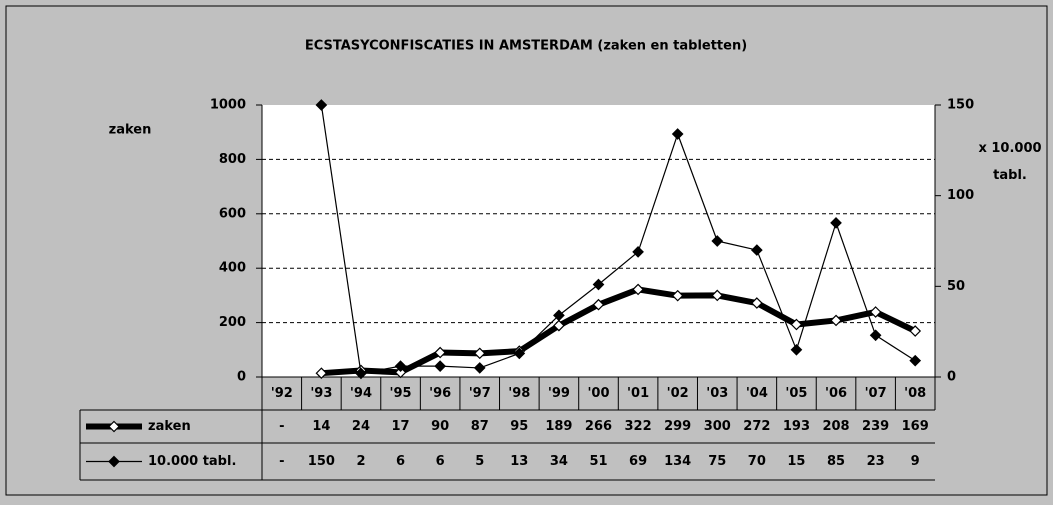  I want to click on x-tick-label: '06, so click(836, 393).